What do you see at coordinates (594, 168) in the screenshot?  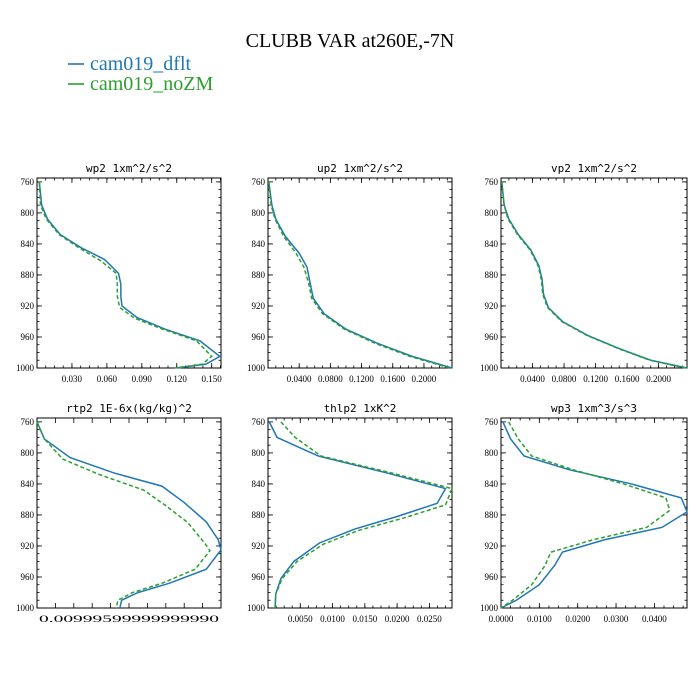 I see `panel-title: vp2 1xm^2/s^2` at bounding box center [594, 168].